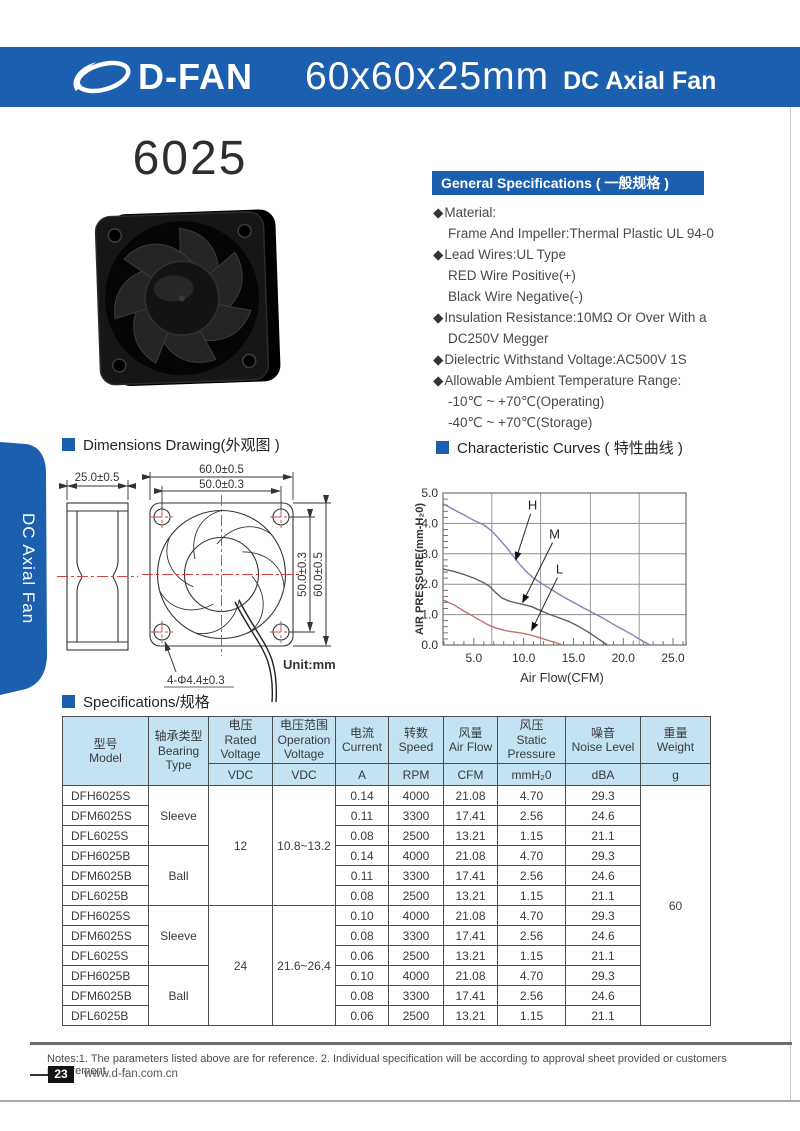 Image resolution: width=800 pixels, height=1131 pixels. What do you see at coordinates (362, 855) in the screenshot?
I see `cell-current: 0.14` at bounding box center [362, 855].